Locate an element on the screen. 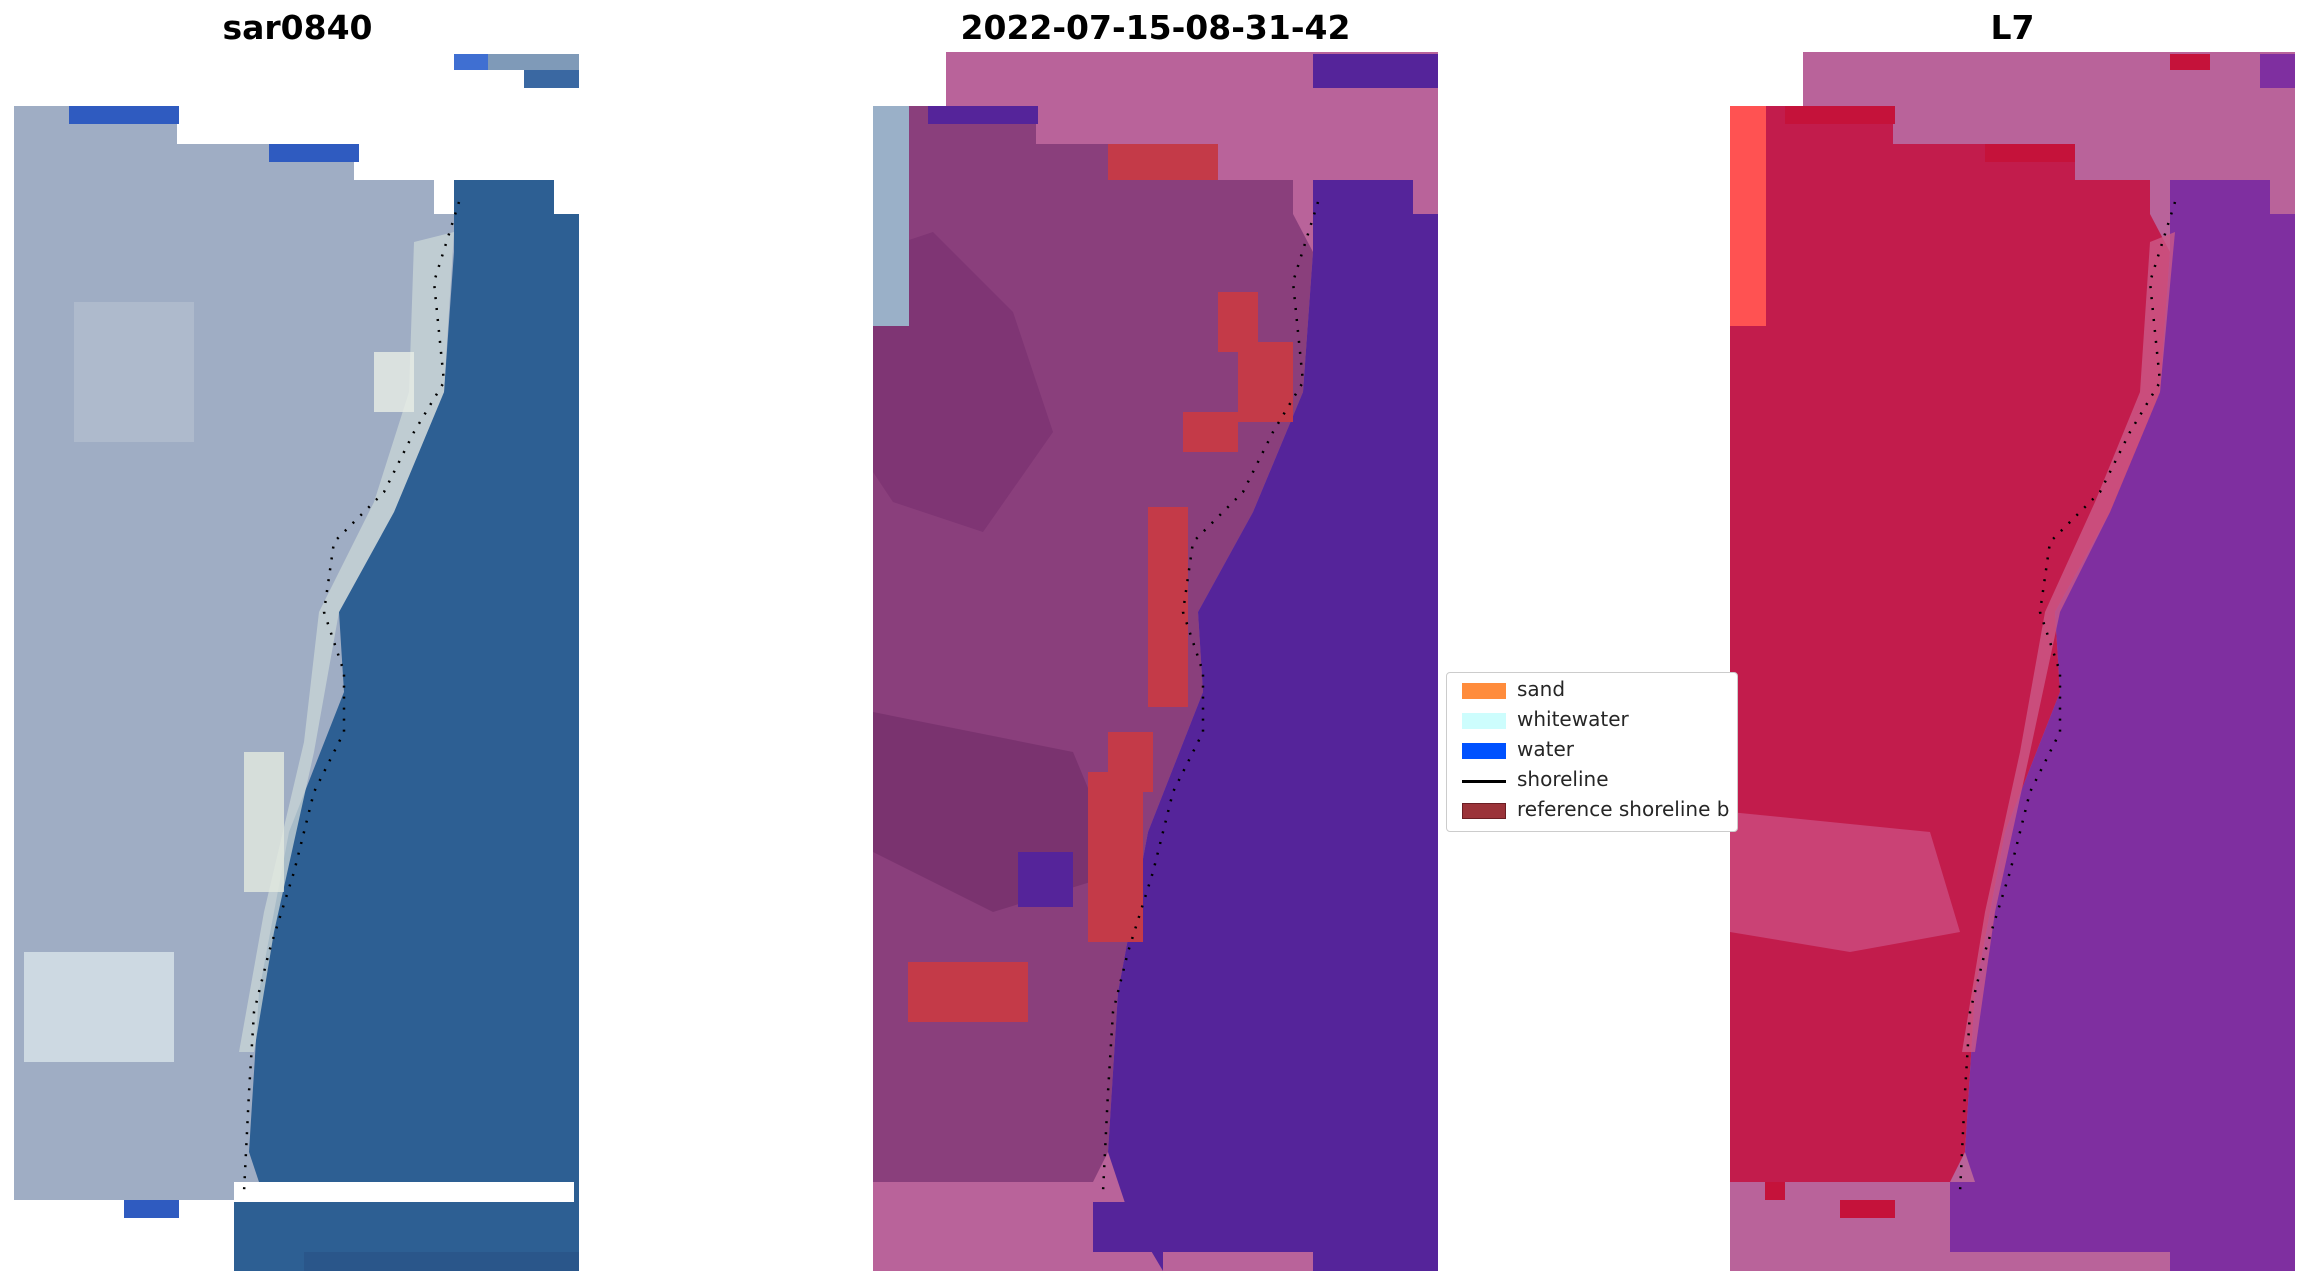  legend-item-water: water is located at coordinates (1595, 750).